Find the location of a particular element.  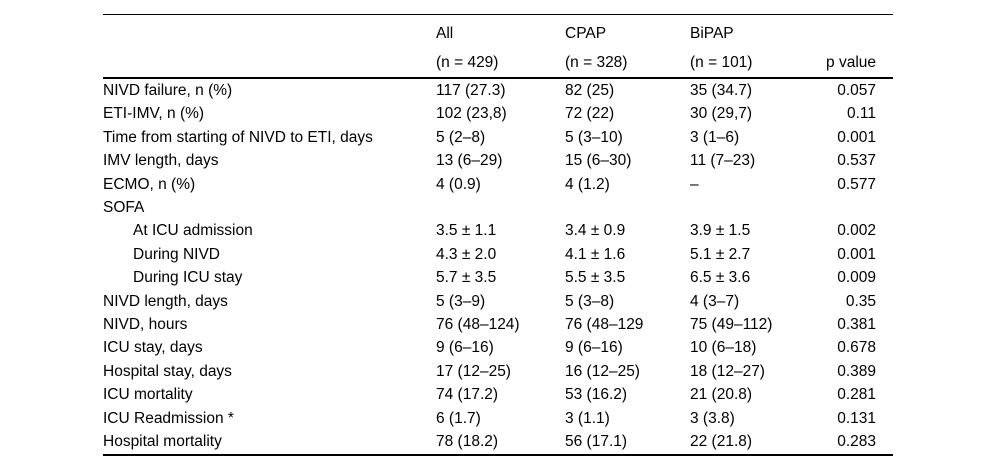

header-bipap-name: BiPAP is located at coordinates (712, 33).